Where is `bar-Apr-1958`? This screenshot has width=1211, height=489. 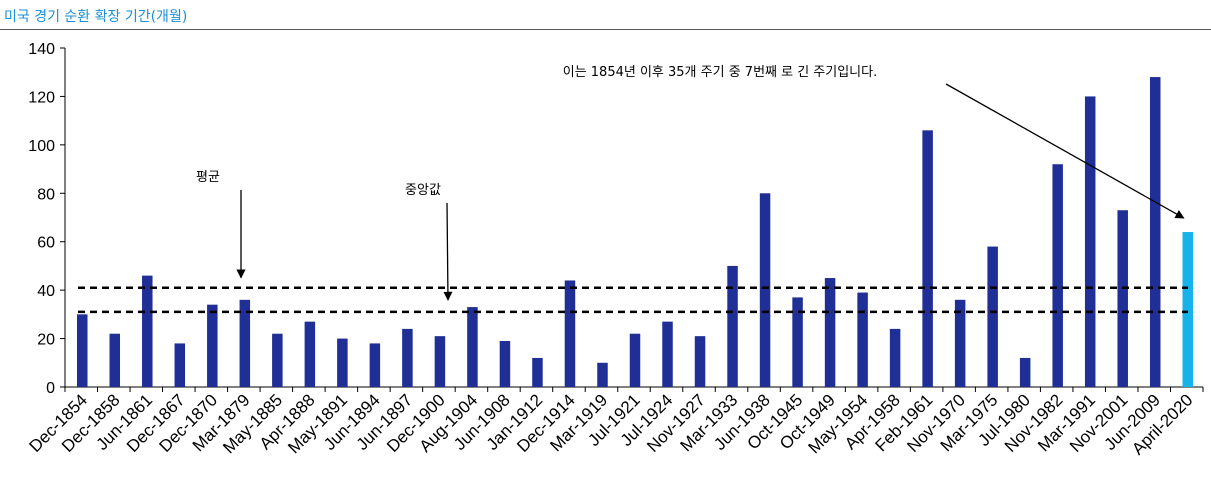
bar-Apr-1958 is located at coordinates (895, 357).